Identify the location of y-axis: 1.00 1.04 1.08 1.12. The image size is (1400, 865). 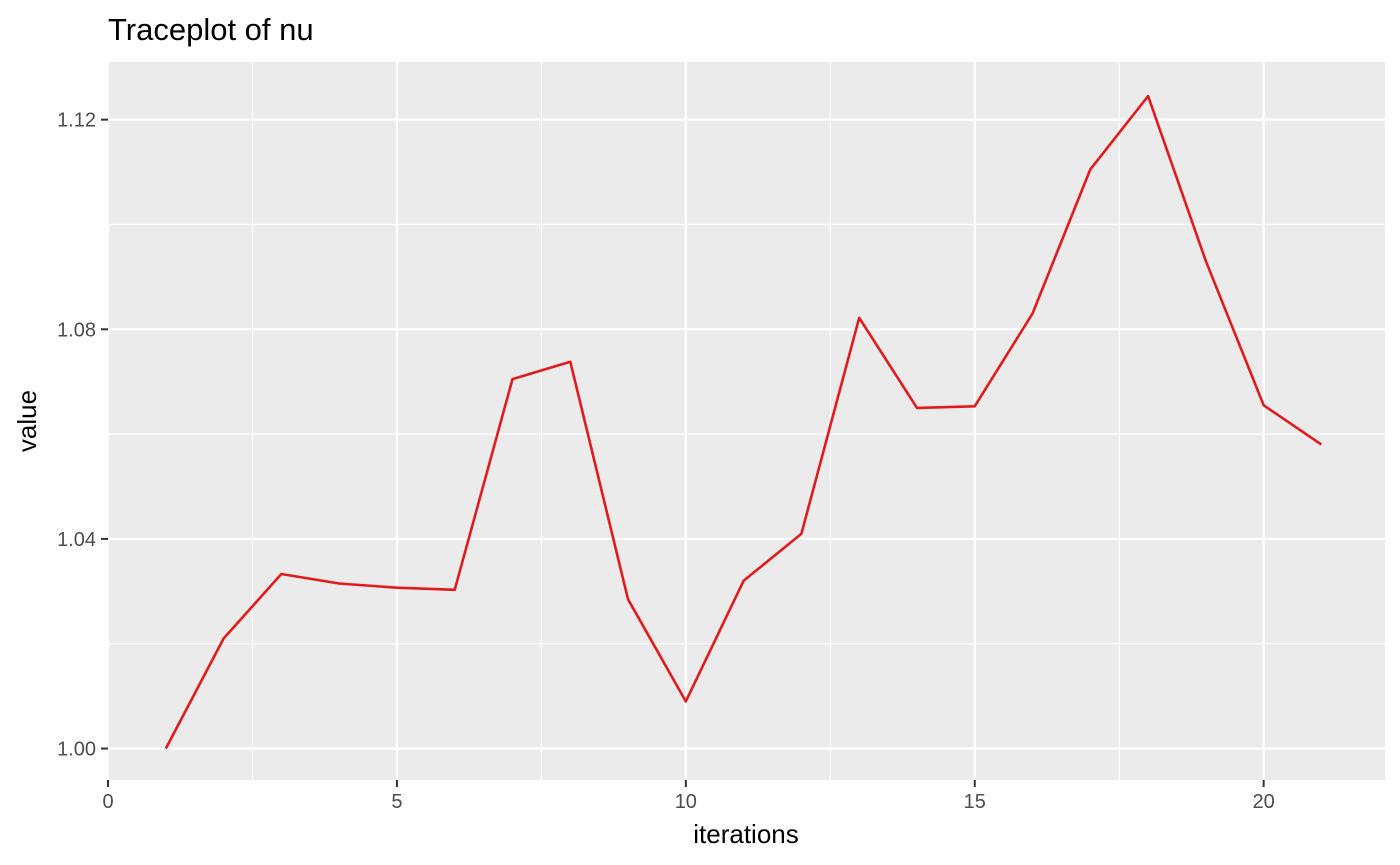
(82, 435).